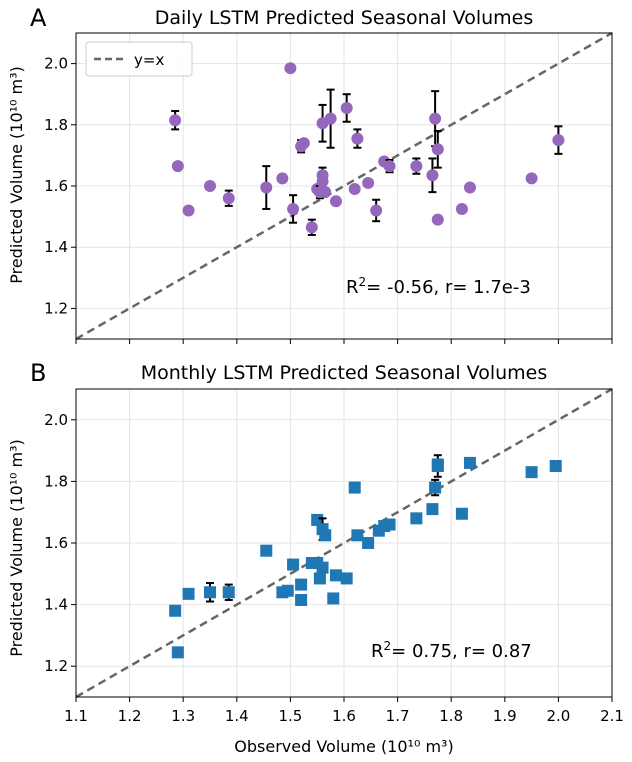 This screenshot has height=762, width=632. Describe the element at coordinates (451, 716) in the screenshot. I see `x-tick-label: 1.8` at that location.